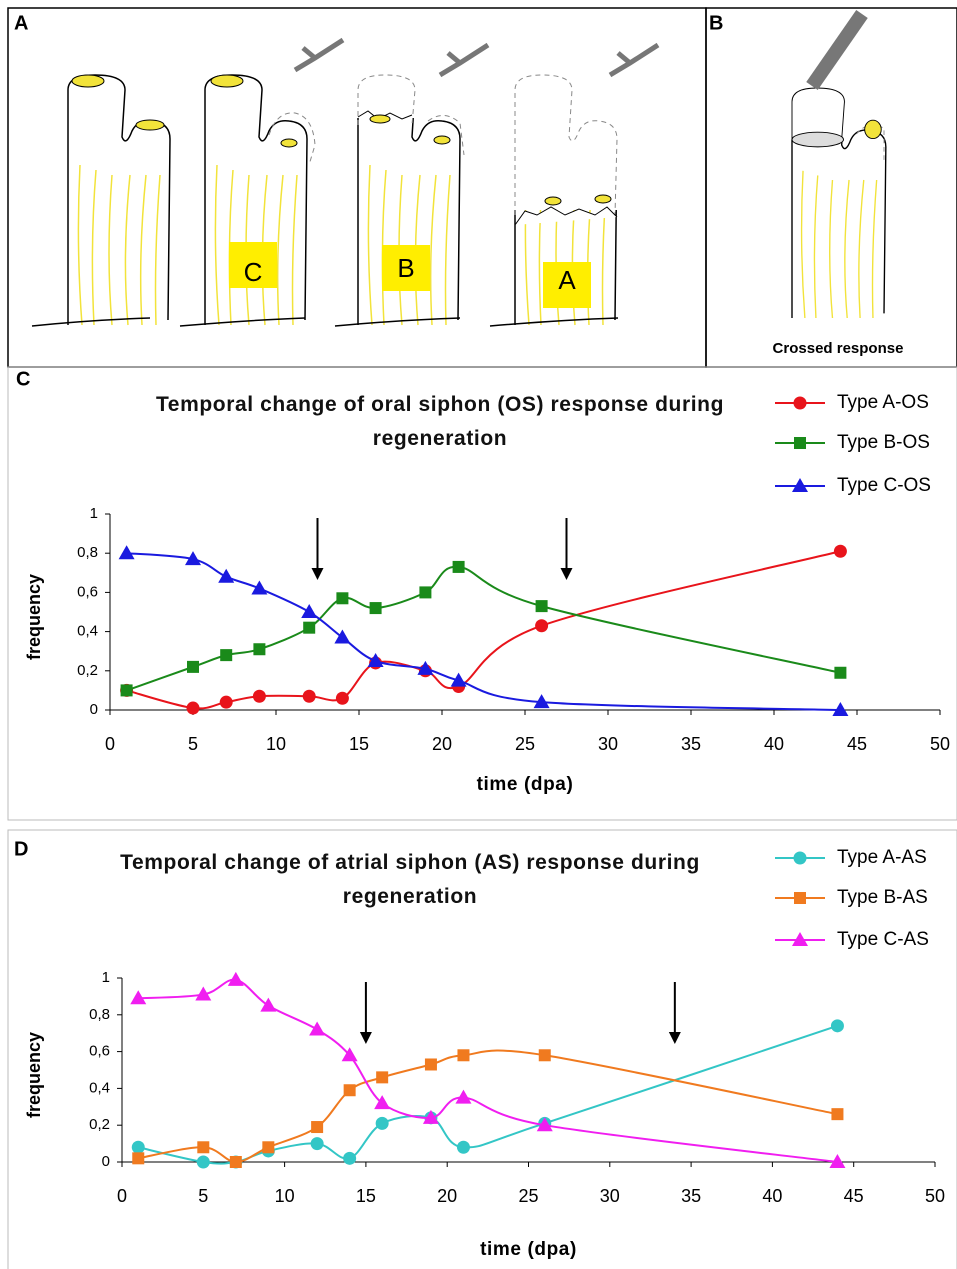 This screenshot has height=1269, width=957. Describe the element at coordinates (884, 485) in the screenshot. I see `legend-label: Type C-OS` at that location.